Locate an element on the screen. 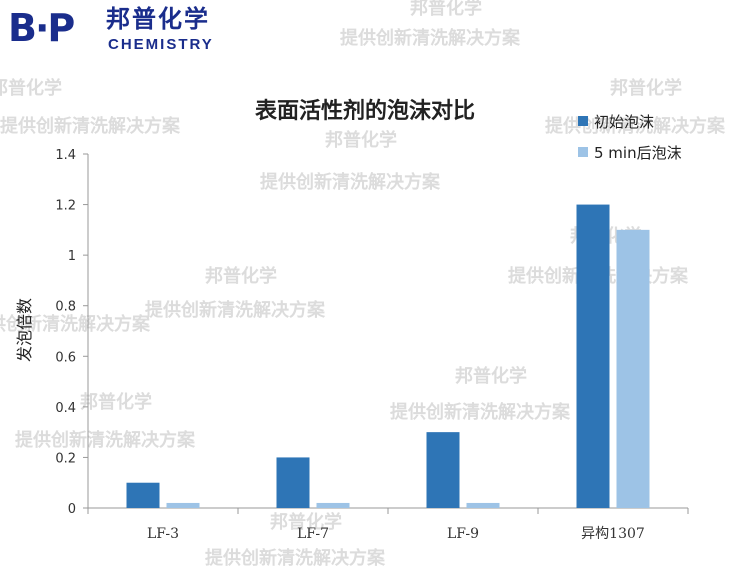 This screenshot has width=732, height=570. bar-2-异构1307 is located at coordinates (633, 368).